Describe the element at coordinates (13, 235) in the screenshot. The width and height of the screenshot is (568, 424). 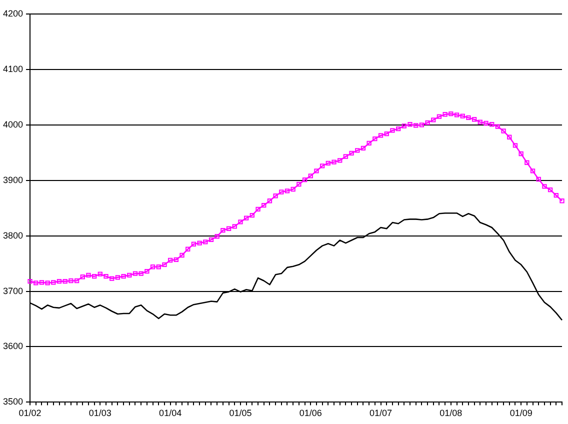
I see `y-tick-label: 3800` at that location.